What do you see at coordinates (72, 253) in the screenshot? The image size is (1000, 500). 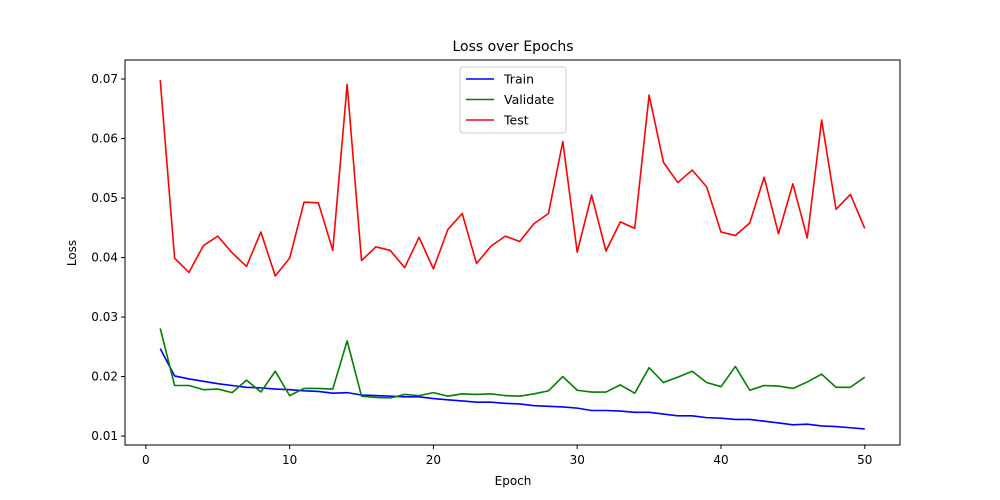 I see `y-axis-label: Loss` at bounding box center [72, 253].